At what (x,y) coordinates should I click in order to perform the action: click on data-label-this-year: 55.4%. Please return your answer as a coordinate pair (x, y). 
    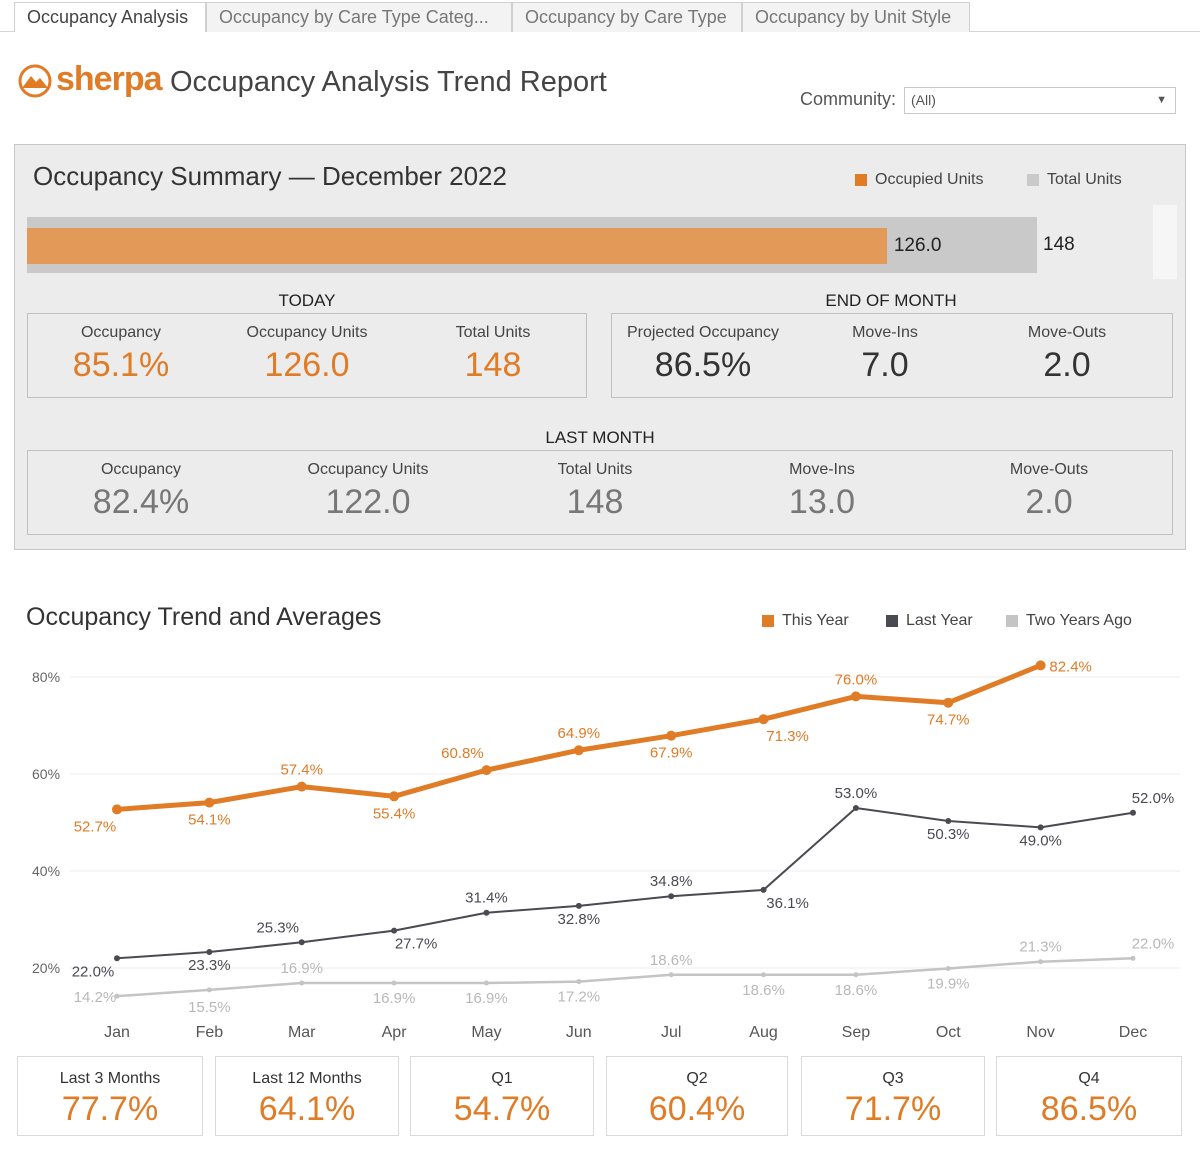
    Looking at the image, I should click on (394, 813).